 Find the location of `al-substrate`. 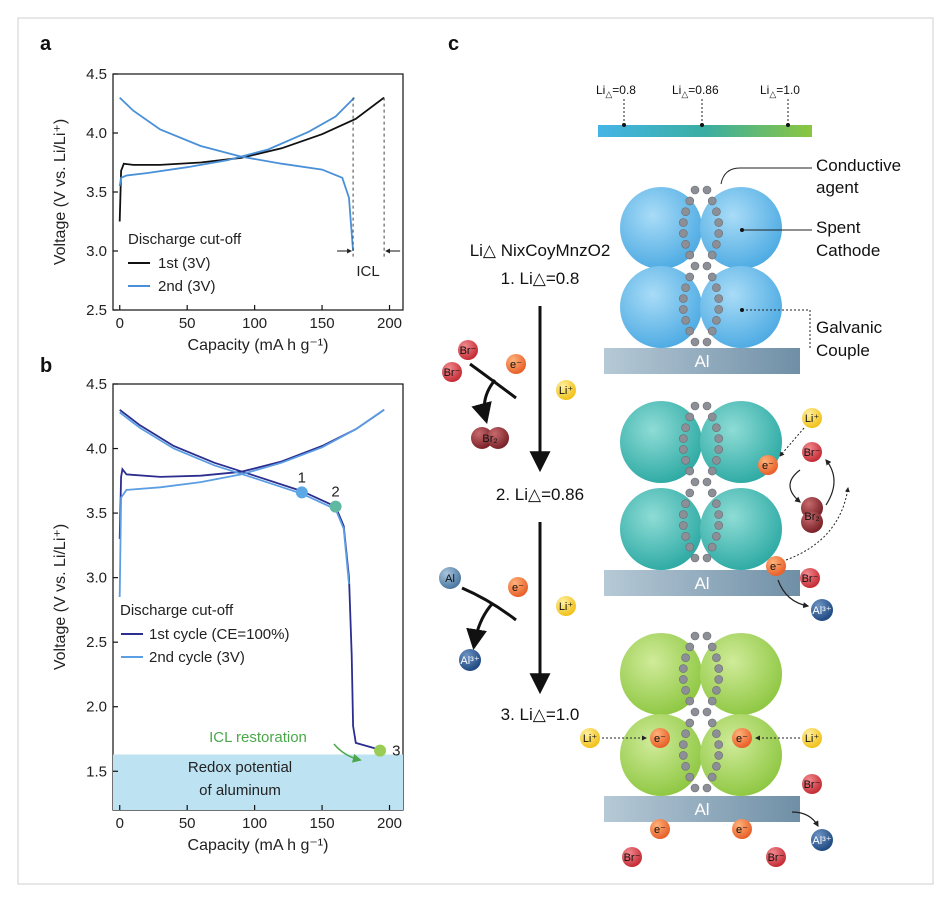

al-substrate is located at coordinates (702, 361).